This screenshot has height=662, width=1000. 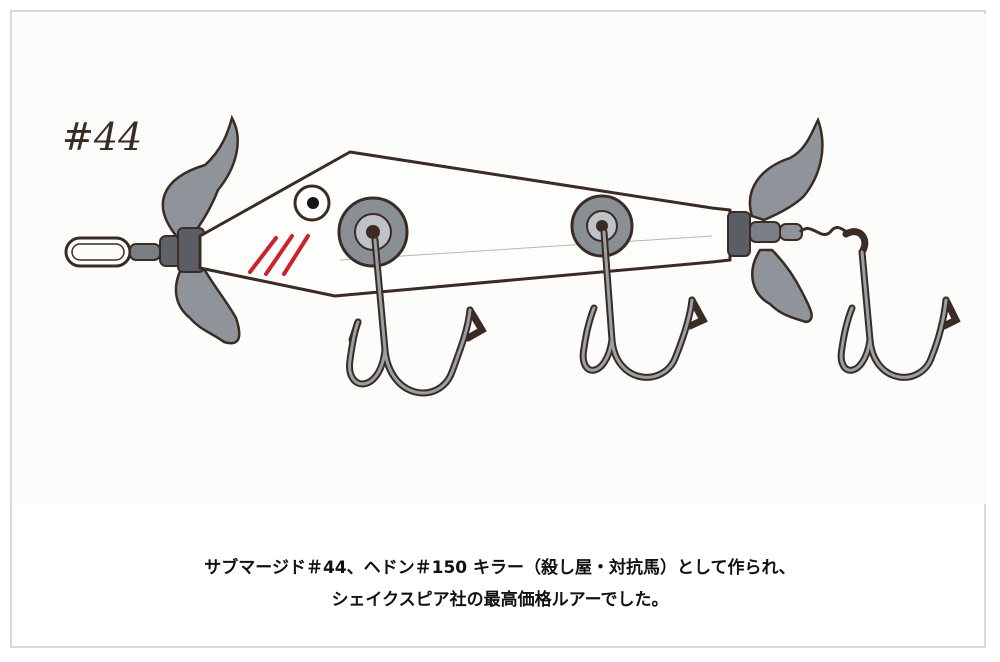 I want to click on gill-marks, so click(x=279, y=255).